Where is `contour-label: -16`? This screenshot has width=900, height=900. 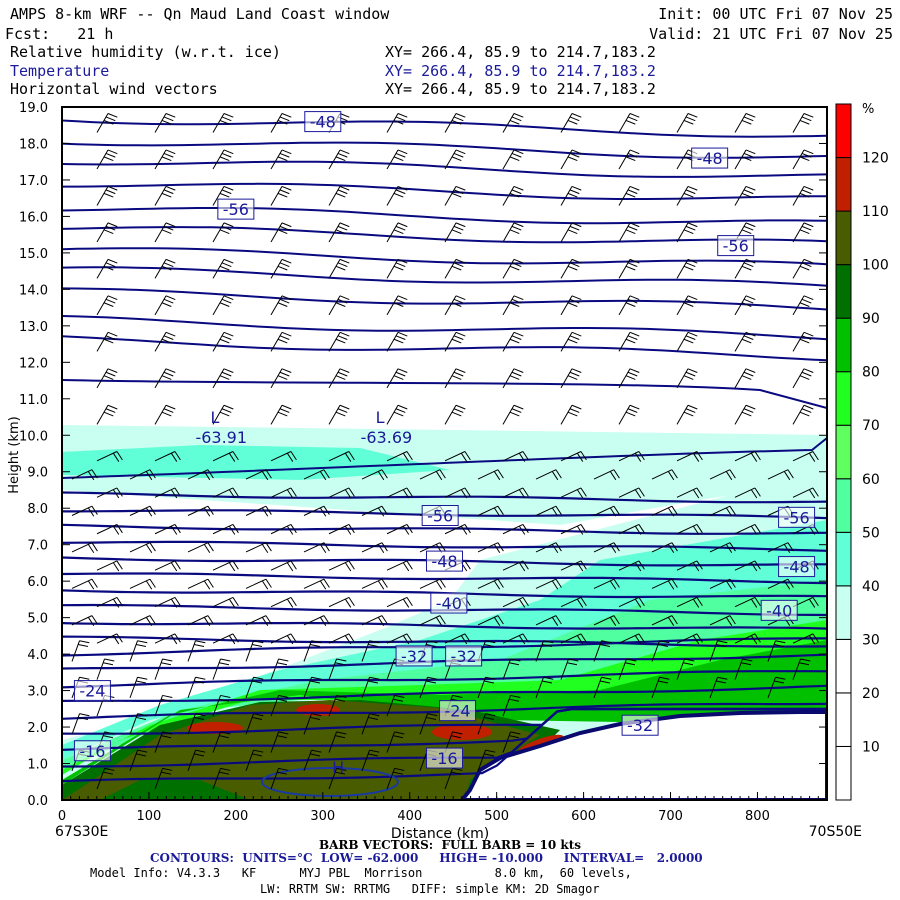 contour-label: -16 is located at coordinates (444, 758).